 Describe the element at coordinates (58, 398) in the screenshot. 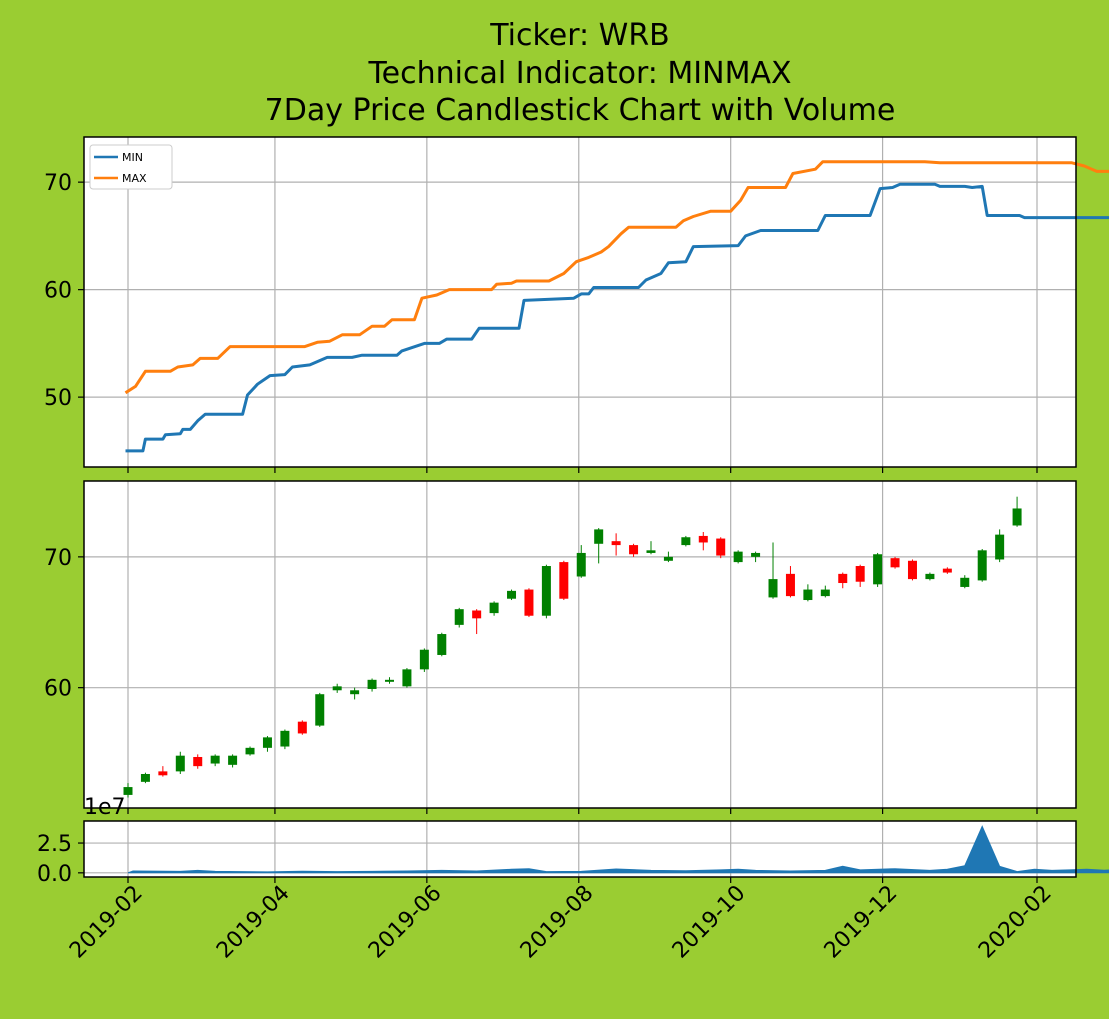

I see `ind-ytick-label-0: 50` at that location.